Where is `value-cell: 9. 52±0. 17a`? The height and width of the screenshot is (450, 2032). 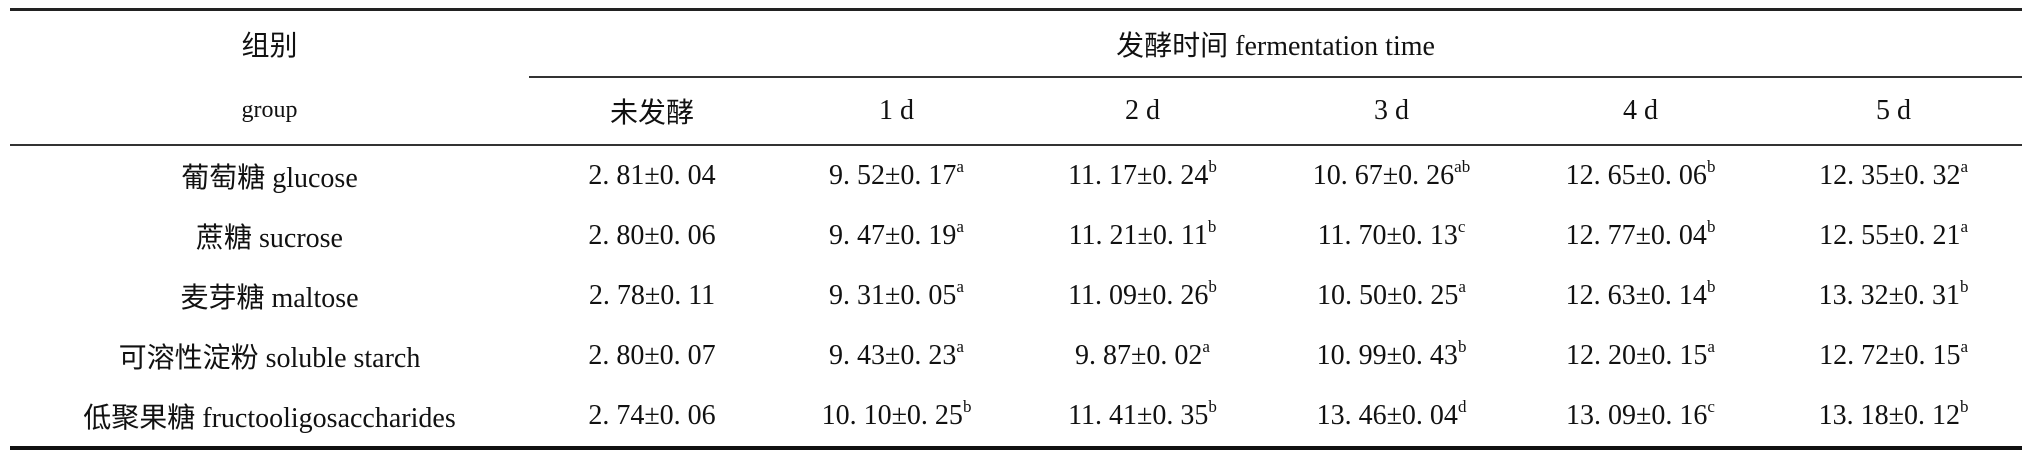
value-cell: 9. 52±0. 17a is located at coordinates (896, 175).